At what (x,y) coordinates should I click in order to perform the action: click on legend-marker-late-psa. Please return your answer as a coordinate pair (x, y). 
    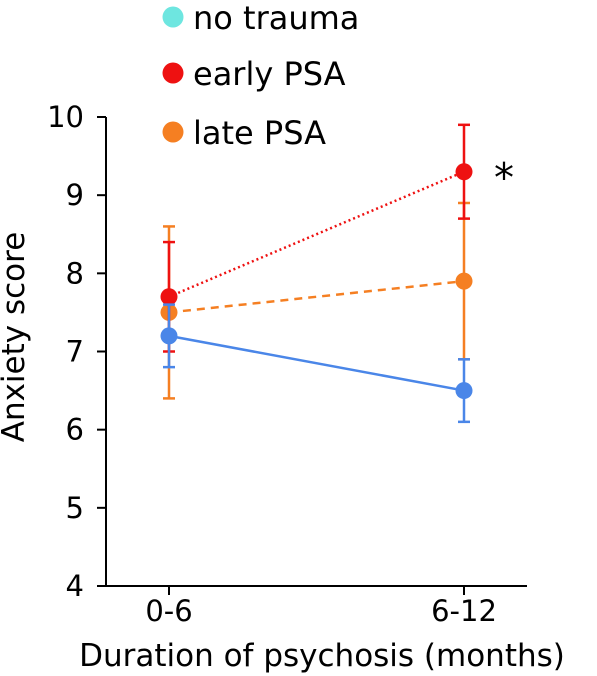
    Looking at the image, I should click on (173, 132).